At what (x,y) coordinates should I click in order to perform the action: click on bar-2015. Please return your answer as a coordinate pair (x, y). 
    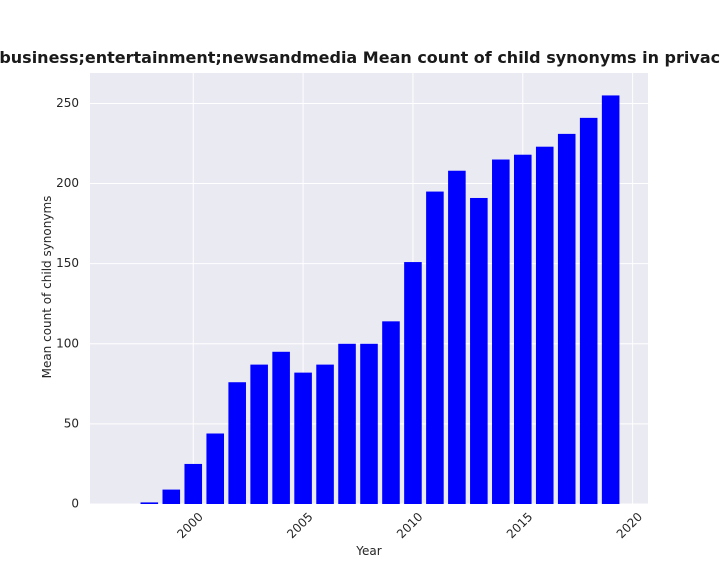
    Looking at the image, I should click on (522, 329).